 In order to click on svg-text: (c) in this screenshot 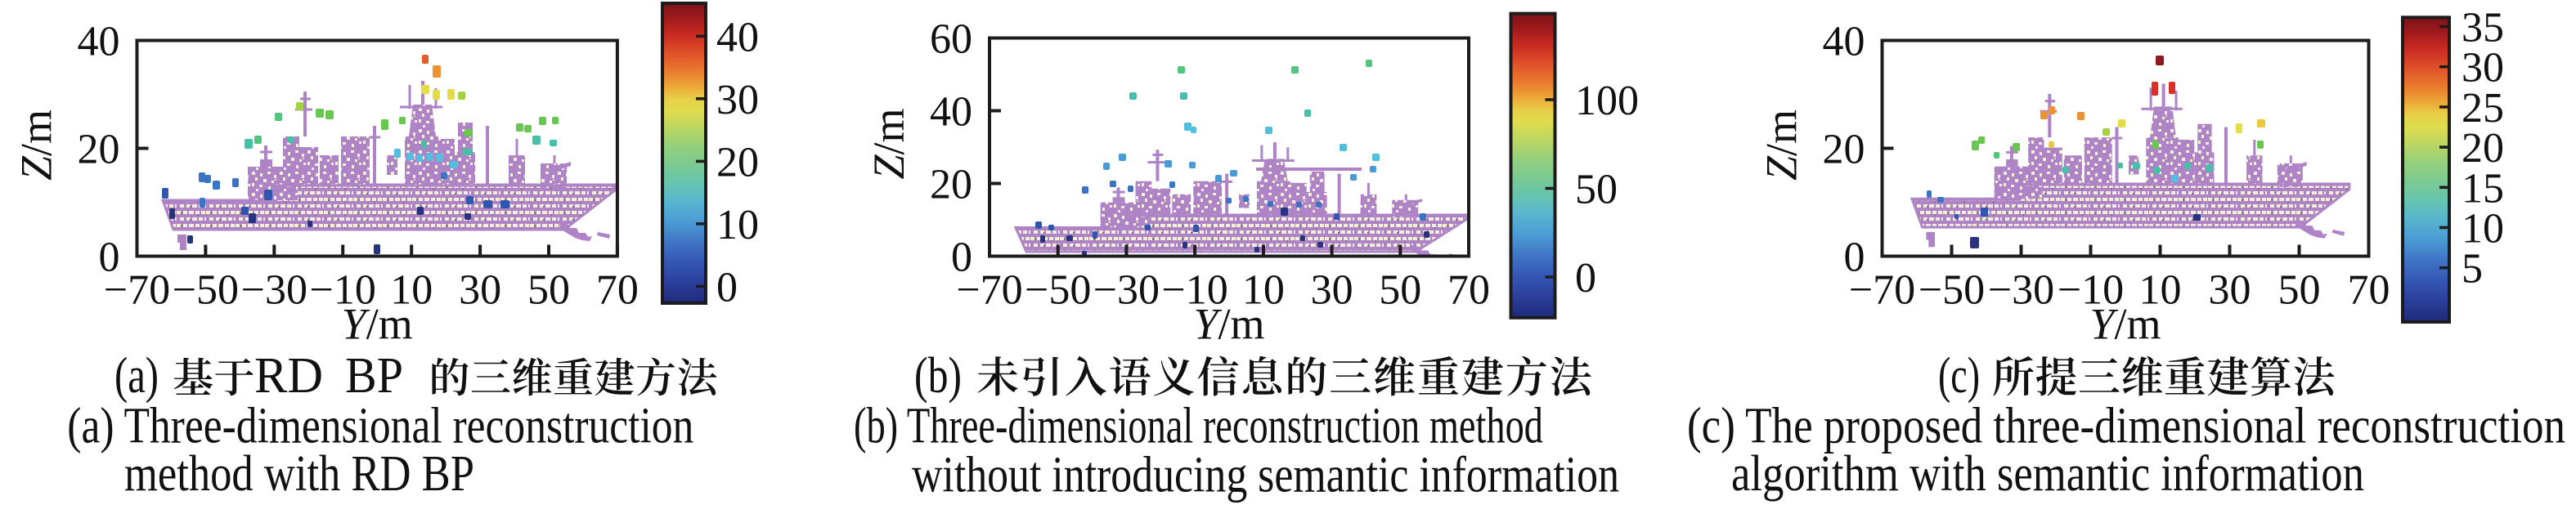, I will do `click(1959, 376)`.